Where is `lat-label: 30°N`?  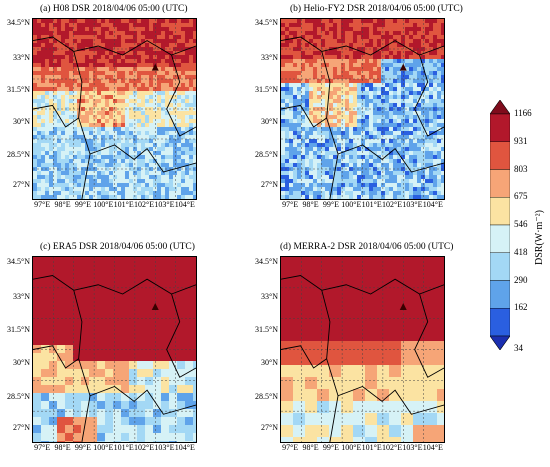
lat-label: 30°N is located at coordinates (269, 122).